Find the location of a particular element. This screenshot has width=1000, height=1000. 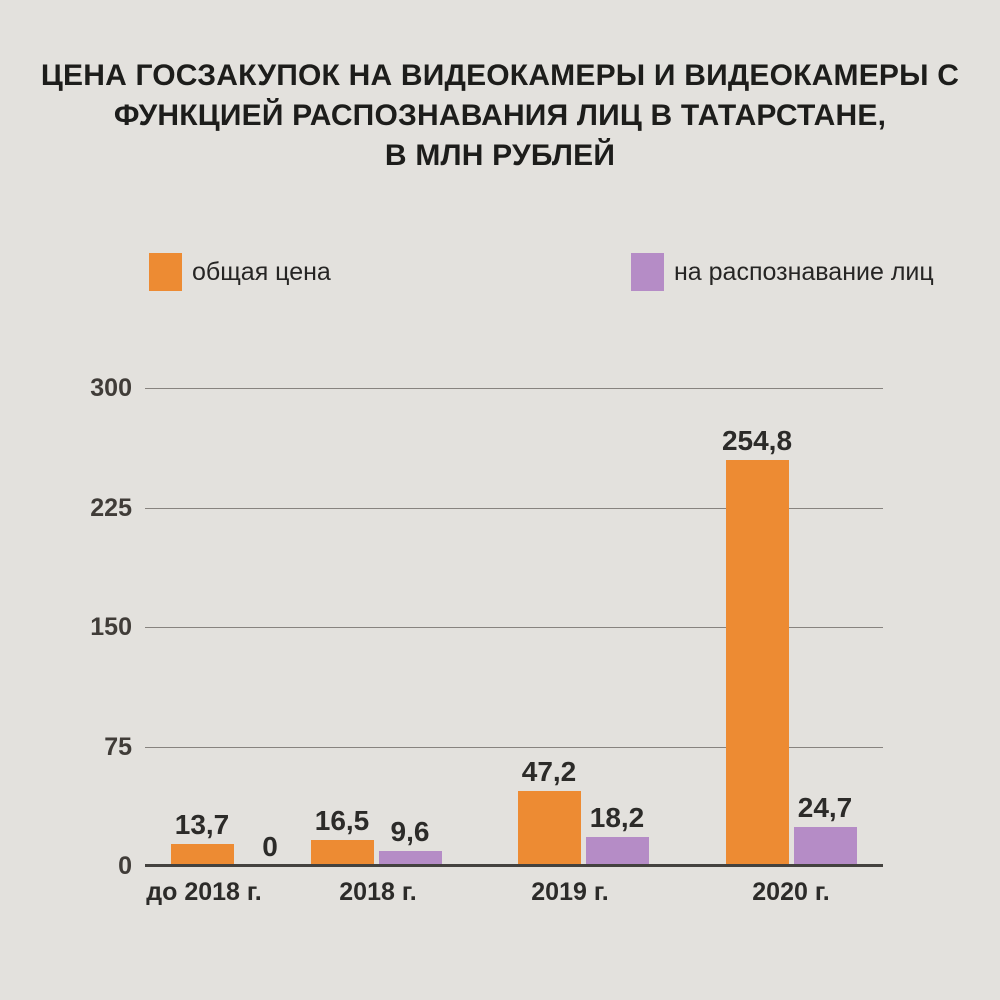

value-label: 47,2 is located at coordinates (549, 771).